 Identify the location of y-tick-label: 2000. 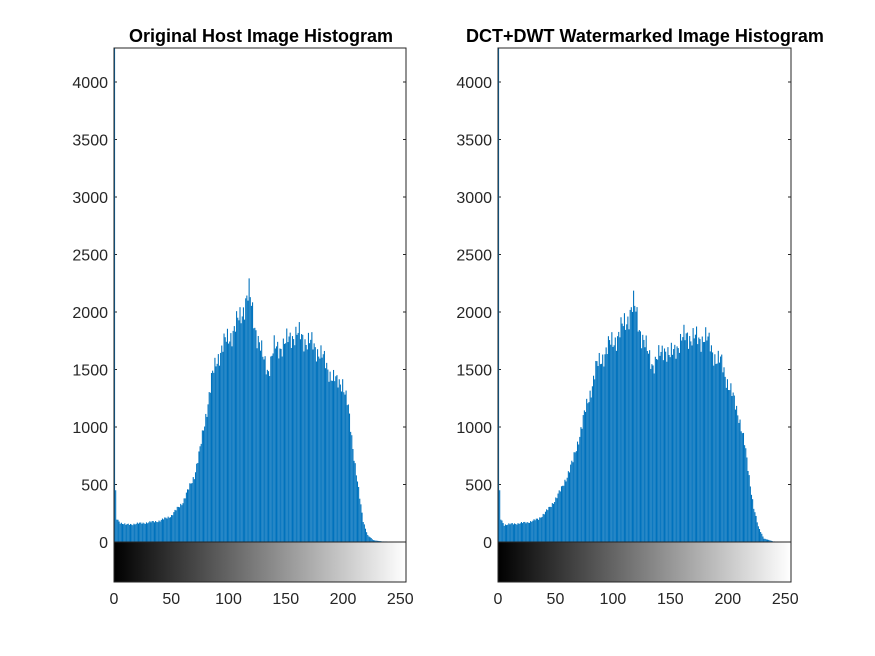
(90, 313).